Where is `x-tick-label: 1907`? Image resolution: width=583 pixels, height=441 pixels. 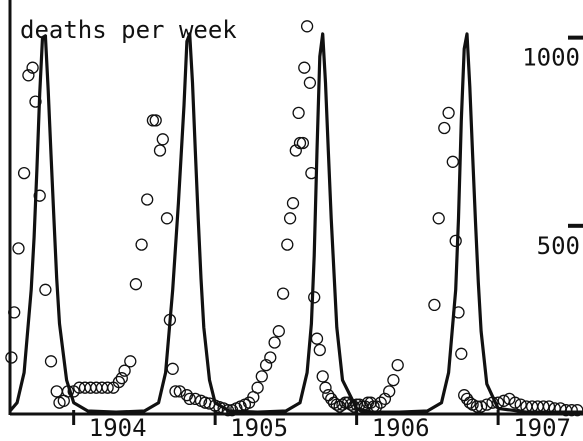
x-tick-label: 1907 is located at coordinates (542, 427).